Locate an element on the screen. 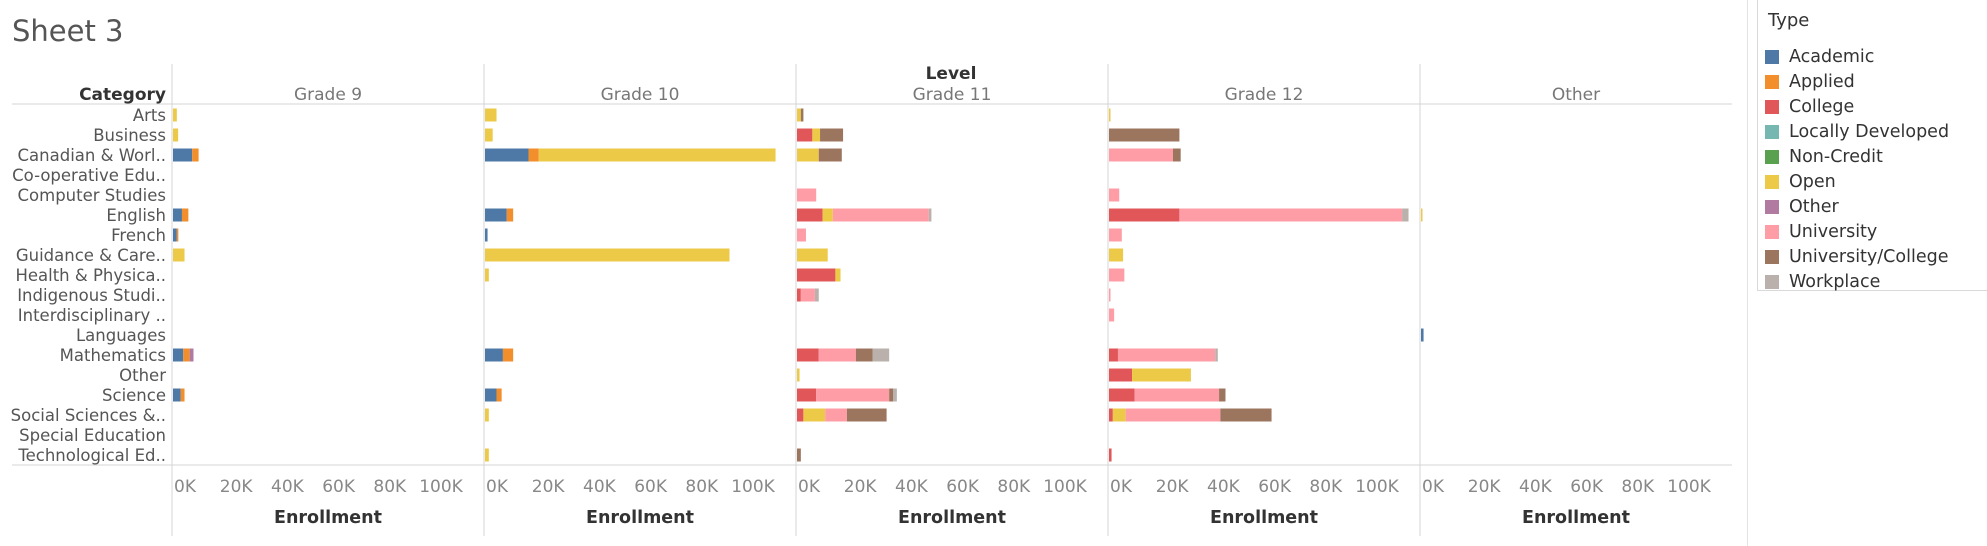 Image resolution: width=1987 pixels, height=546 pixels. legend-item: Open is located at coordinates (1857, 181).